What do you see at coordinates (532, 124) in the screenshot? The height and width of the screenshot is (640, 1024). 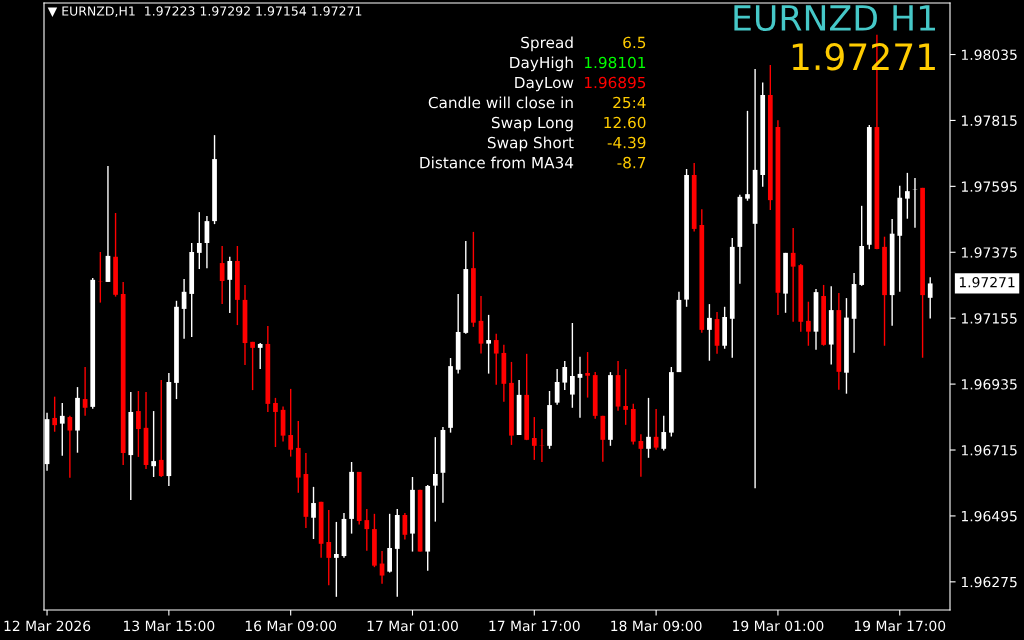 I see `annotation: Swap Long` at bounding box center [532, 124].